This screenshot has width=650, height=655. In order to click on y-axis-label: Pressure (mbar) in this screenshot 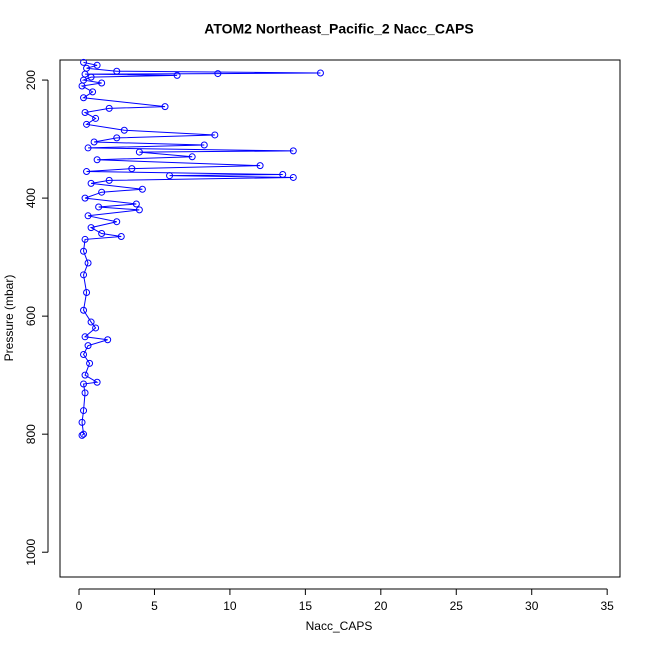, I will do `click(9, 318)`.